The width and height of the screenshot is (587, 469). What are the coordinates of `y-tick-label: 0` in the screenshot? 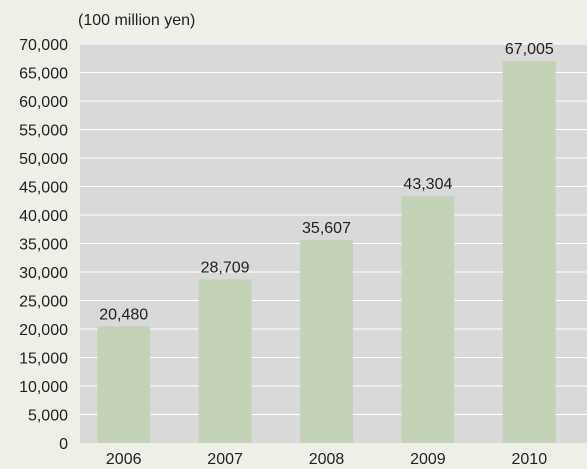 It's located at (63, 444).